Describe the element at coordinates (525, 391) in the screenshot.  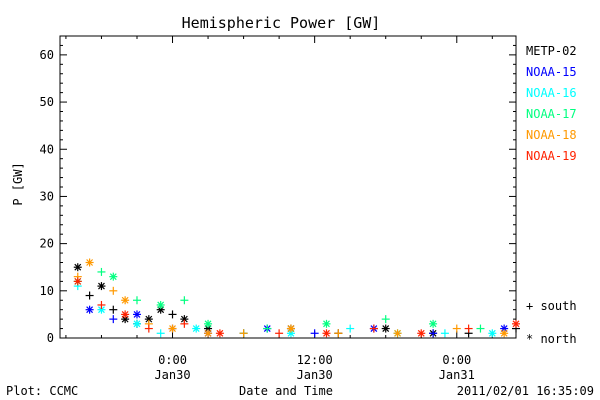
I see `plot-timestamp: 2011/02/01 16:35:09` at that location.